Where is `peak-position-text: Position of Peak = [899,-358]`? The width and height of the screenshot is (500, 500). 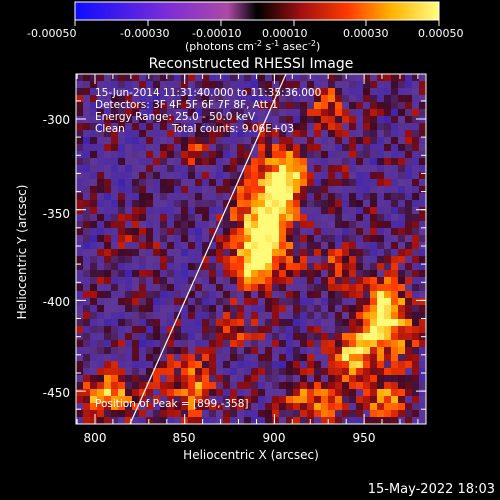
peak-position-text: Position of Peak = [899,-358] is located at coordinates (172, 404).